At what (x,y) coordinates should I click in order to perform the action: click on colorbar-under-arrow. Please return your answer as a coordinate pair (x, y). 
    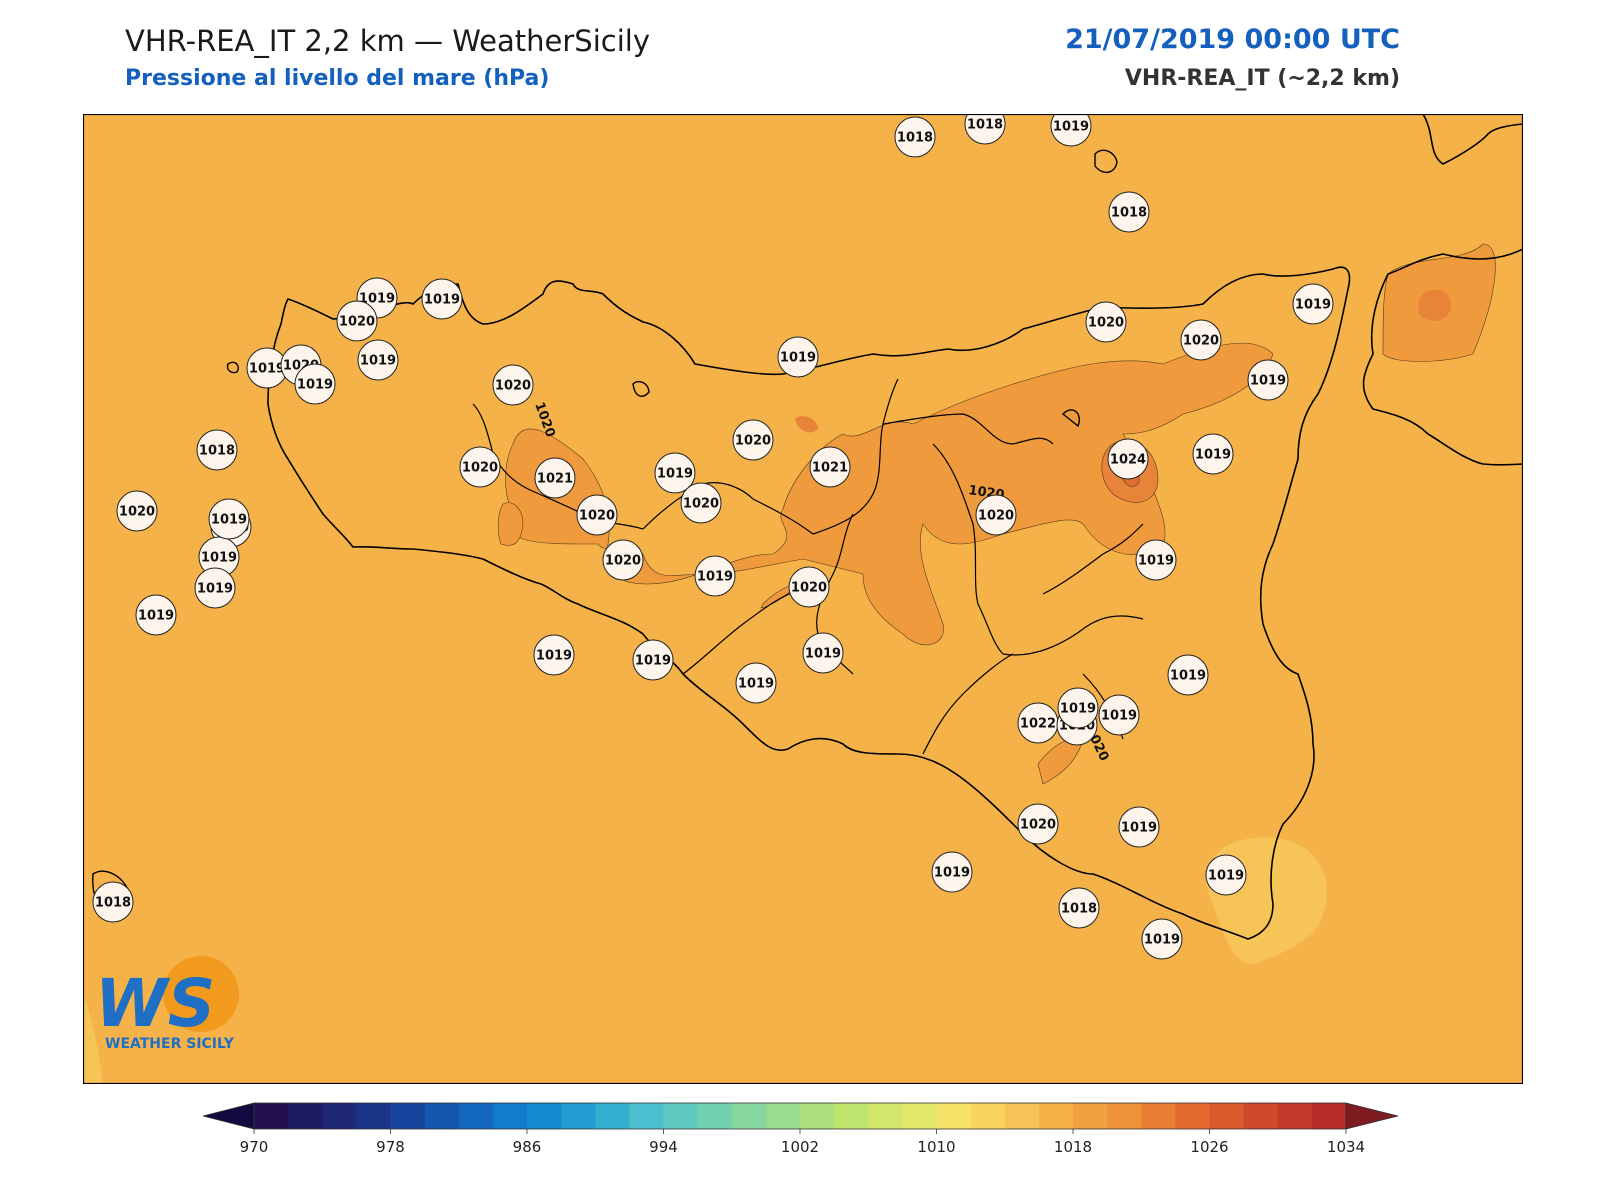
    Looking at the image, I should click on (228, 1116).